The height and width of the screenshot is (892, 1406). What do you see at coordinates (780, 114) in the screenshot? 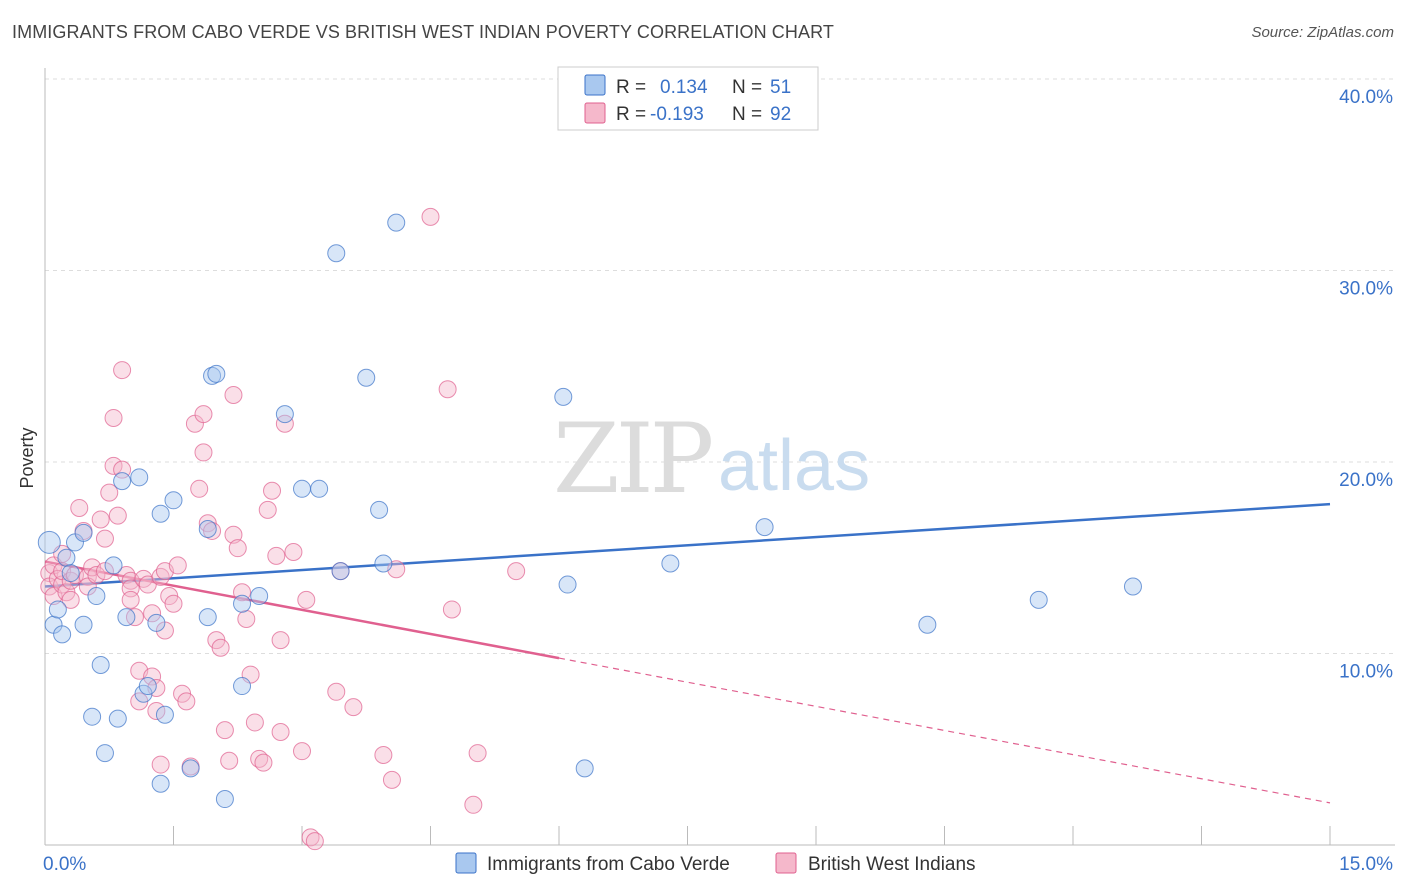
I see `legend-n-value-2: 92` at bounding box center [780, 114].